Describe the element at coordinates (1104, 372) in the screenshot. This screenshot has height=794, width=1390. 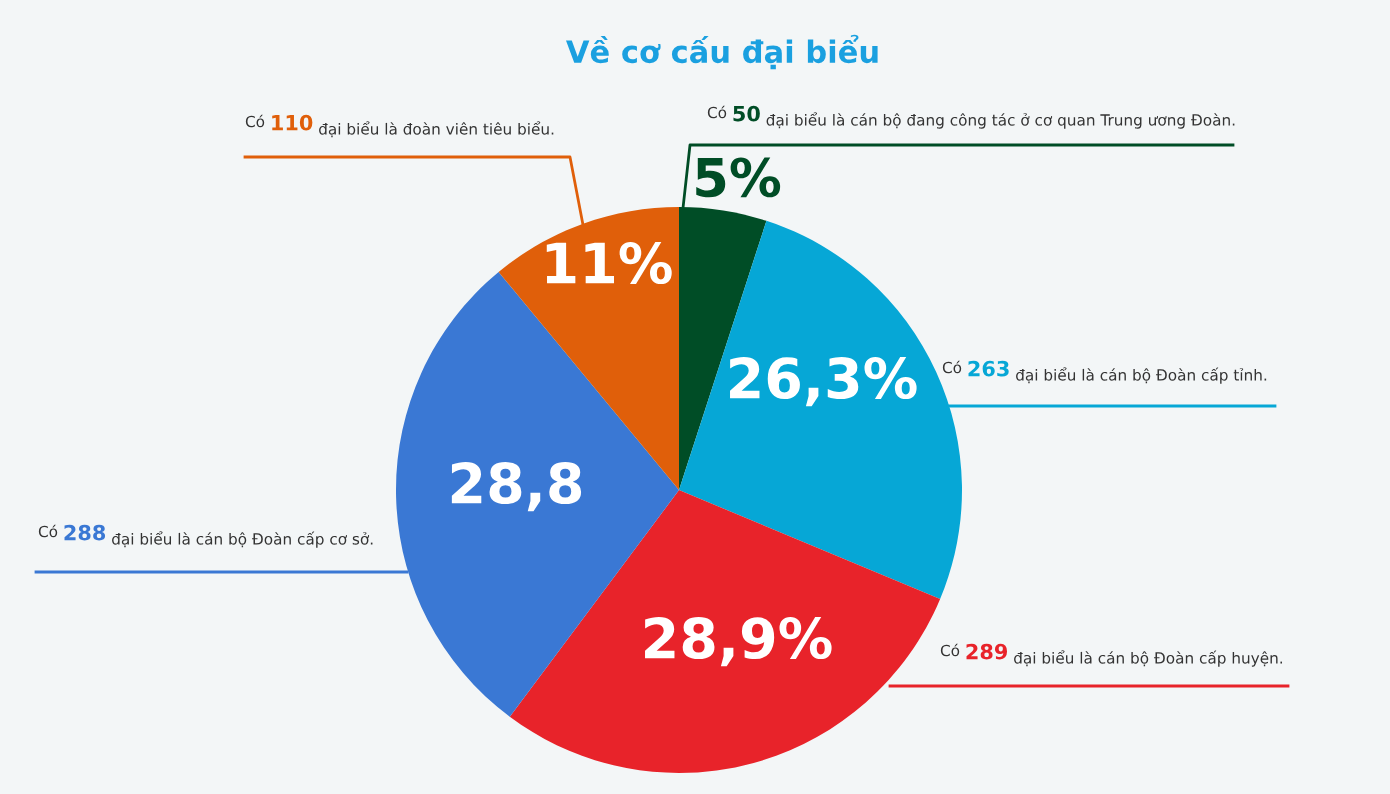
I see `slice-label: Có 263 đại biểu là cán bộ Đoàn cấp tỉnh.` at that location.